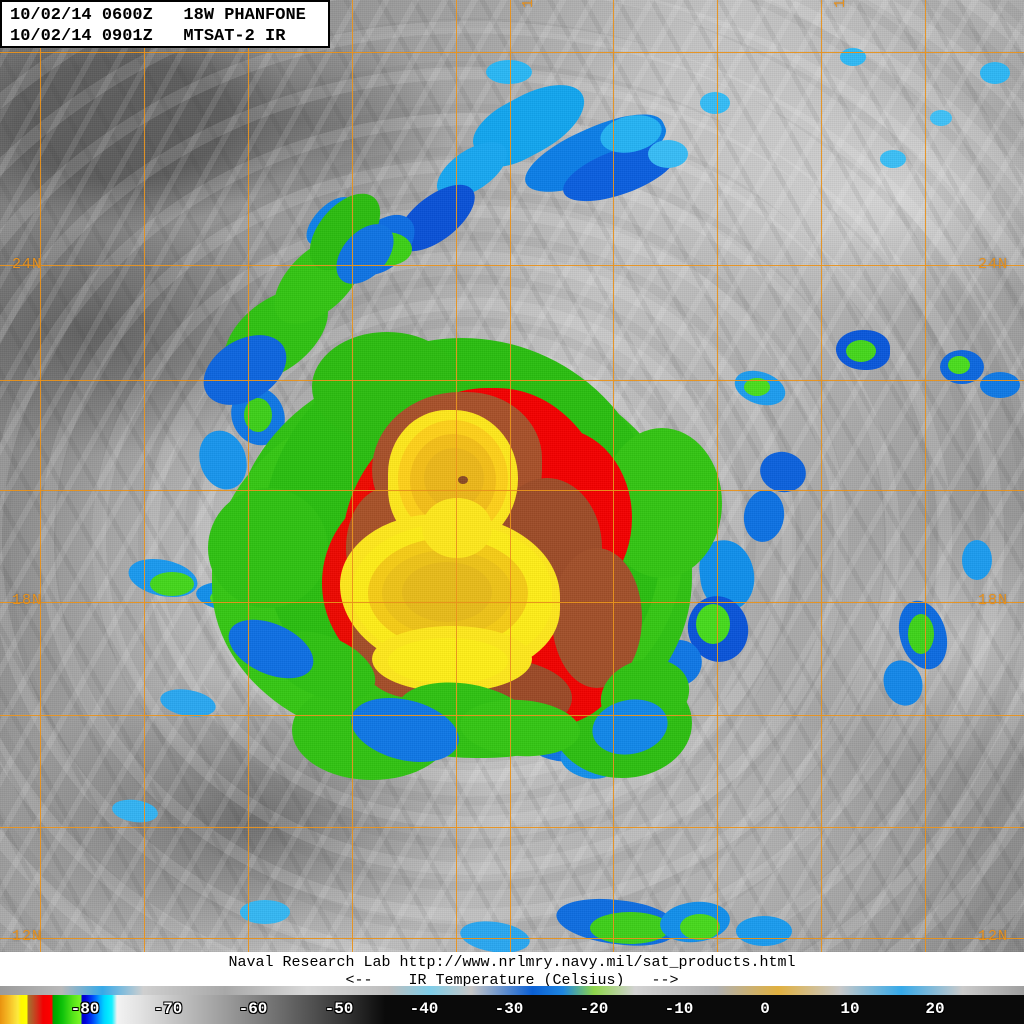 This screenshot has height=1024, width=1024. I want to click on colorbar-tick-0: 0, so click(765, 1009).